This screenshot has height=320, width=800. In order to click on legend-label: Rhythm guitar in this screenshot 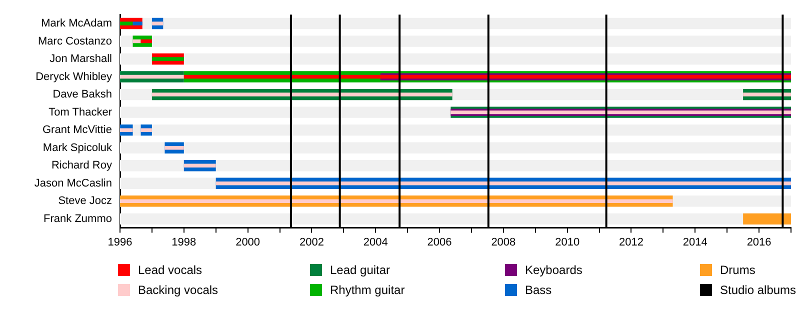, I will do `click(367, 290)`.